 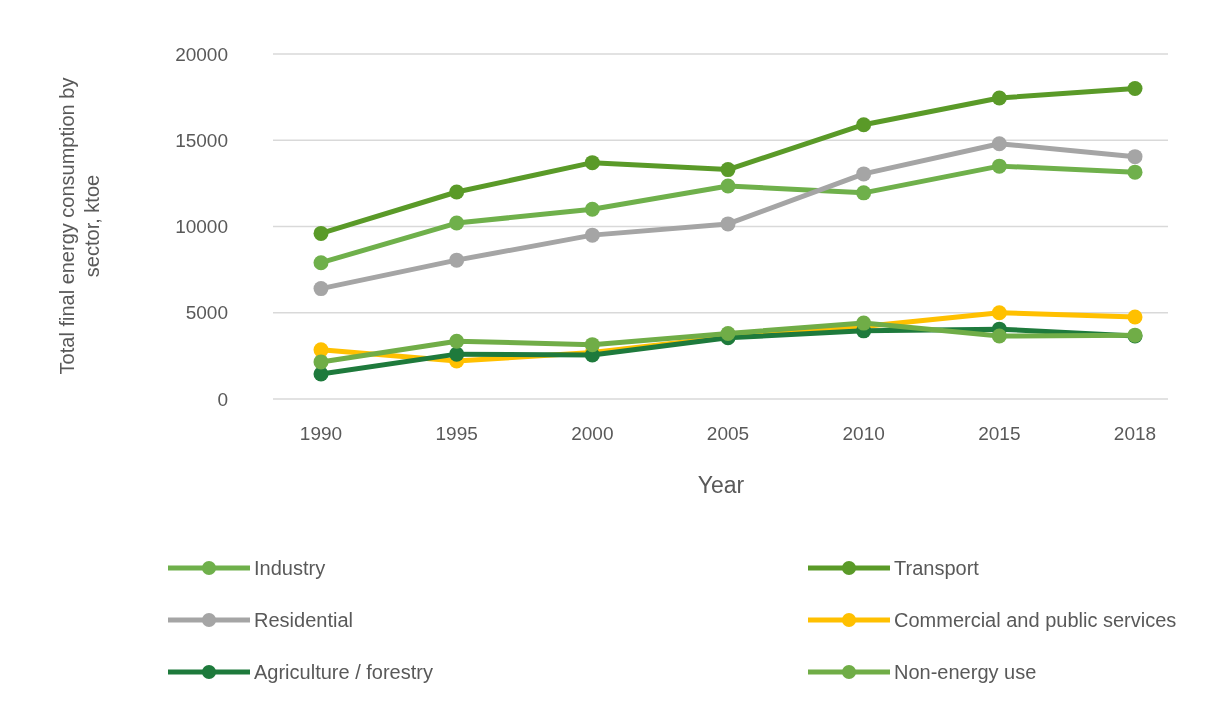 I want to click on x-tick-label: 2010, so click(x=863, y=433).